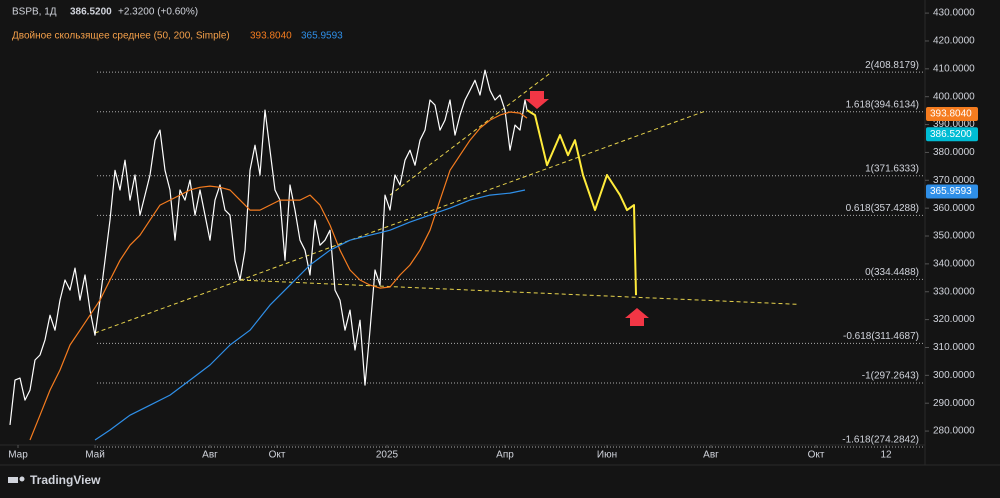 Image resolution: width=1000 pixels, height=498 pixels. I want to click on x-tick-label: Июн, so click(607, 455).